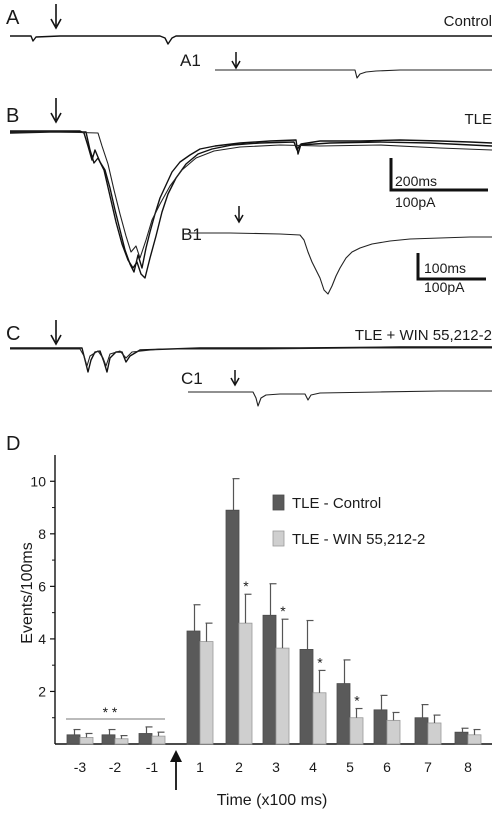 The height and width of the screenshot is (819, 498). Describe the element at coordinates (115, 767) in the screenshot. I see `x-tick-label: -2` at that location.